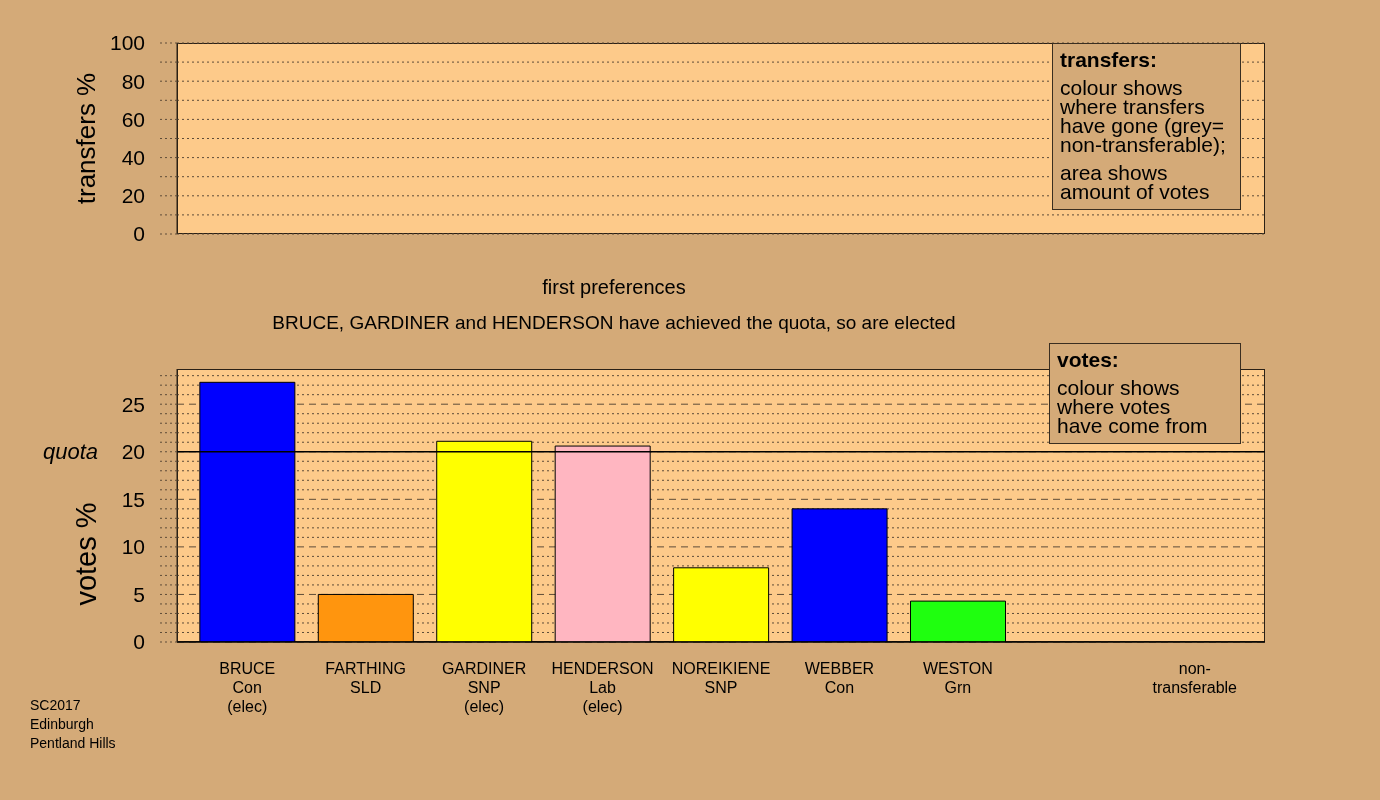 The image size is (1380, 800). What do you see at coordinates (1088, 359) in the screenshot?
I see `annotation: votes:` at bounding box center [1088, 359].